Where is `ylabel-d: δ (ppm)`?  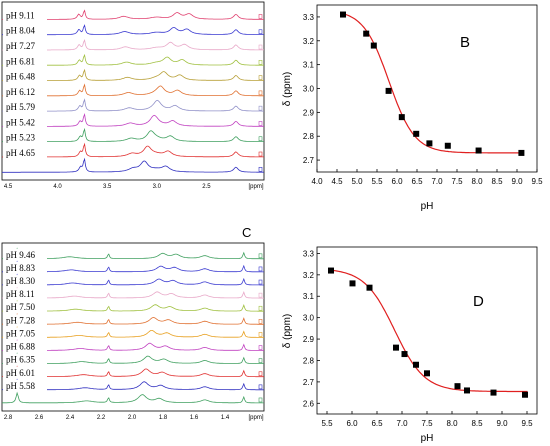
ylabel-d: δ (ppm) is located at coordinates (287, 331).